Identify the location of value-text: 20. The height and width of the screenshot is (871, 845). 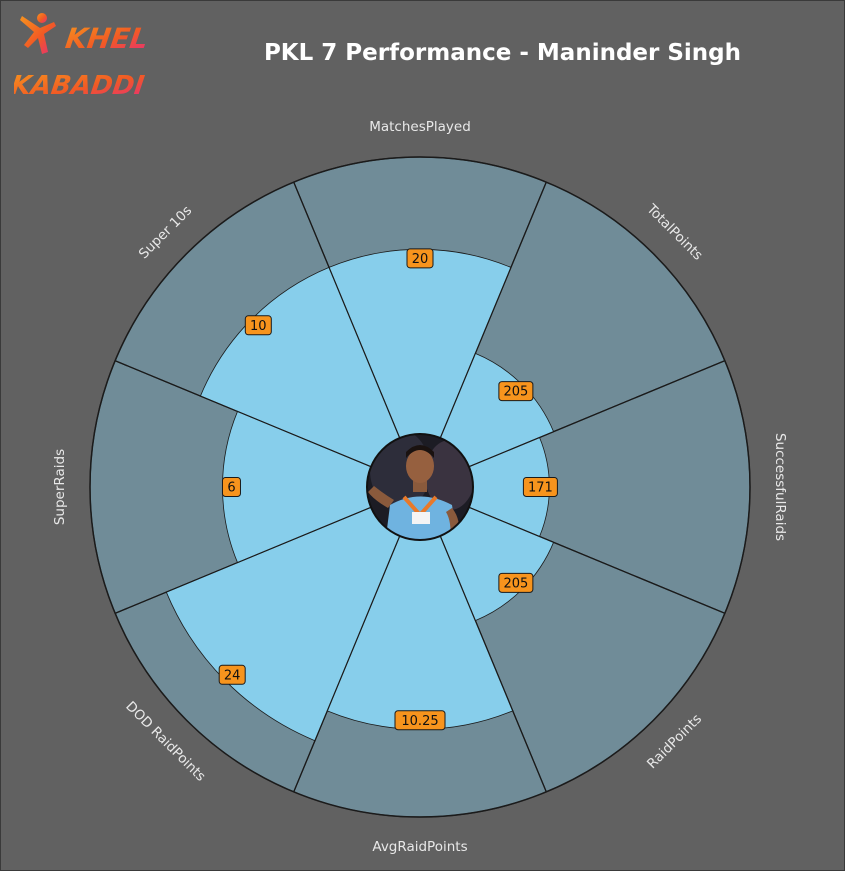
(420, 259).